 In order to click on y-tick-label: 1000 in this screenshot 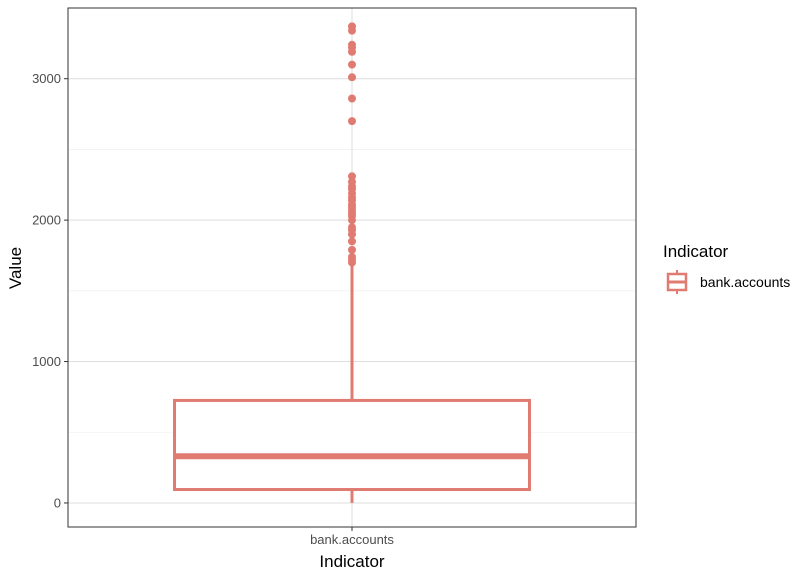, I will do `click(46, 361)`.